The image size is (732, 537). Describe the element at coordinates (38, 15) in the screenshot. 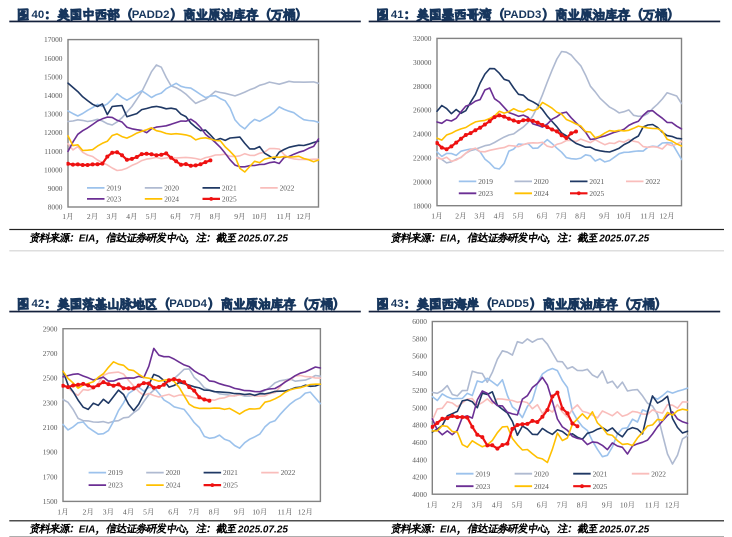

I see `svg-text: 40` at that location.